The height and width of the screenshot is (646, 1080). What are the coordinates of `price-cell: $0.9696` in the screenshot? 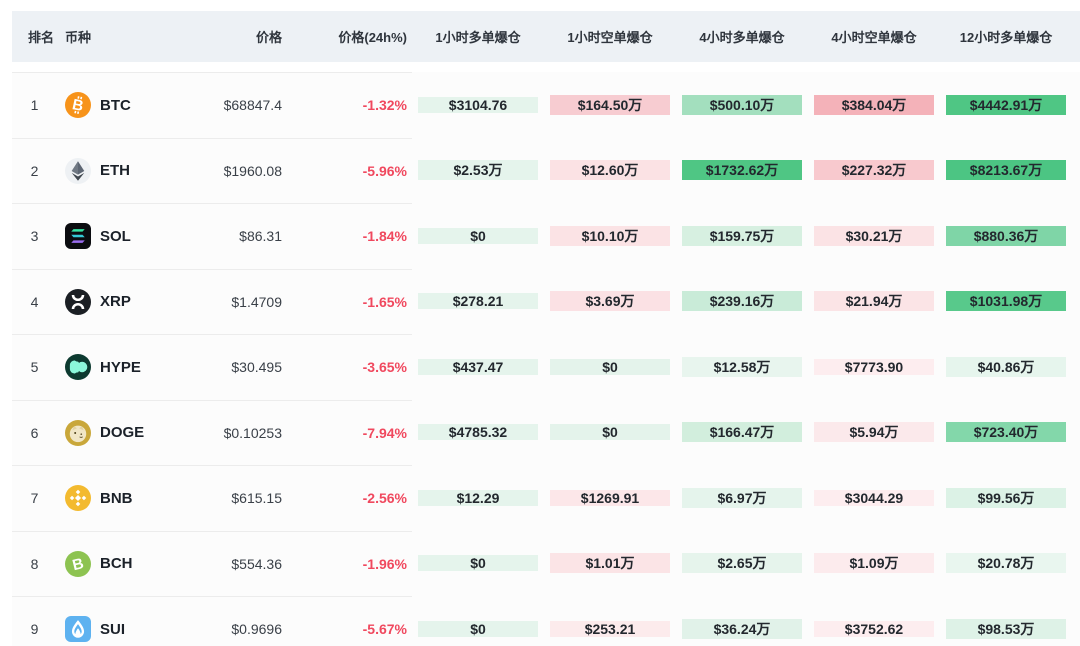 It's located at (249, 621).